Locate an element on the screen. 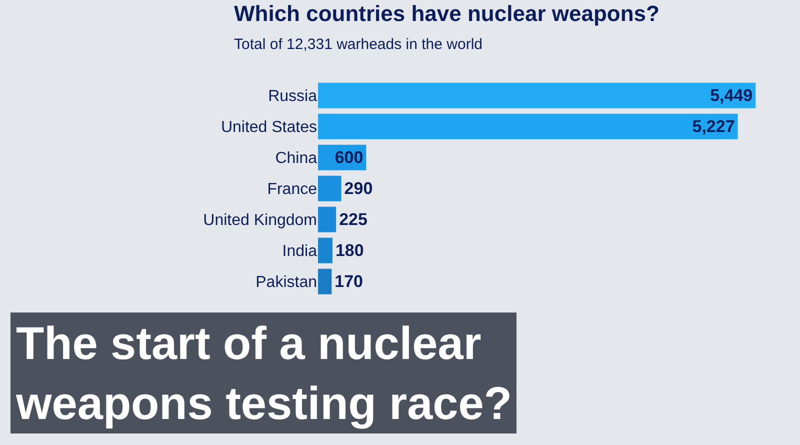 The height and width of the screenshot is (445, 800). data-label: 225 is located at coordinates (353, 219).